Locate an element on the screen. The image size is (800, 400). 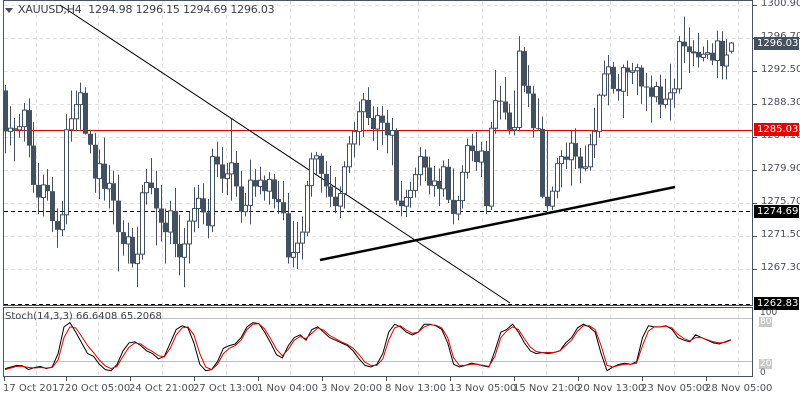
time-axis-label: 24 Oct 21:00 is located at coordinates (162, 388).